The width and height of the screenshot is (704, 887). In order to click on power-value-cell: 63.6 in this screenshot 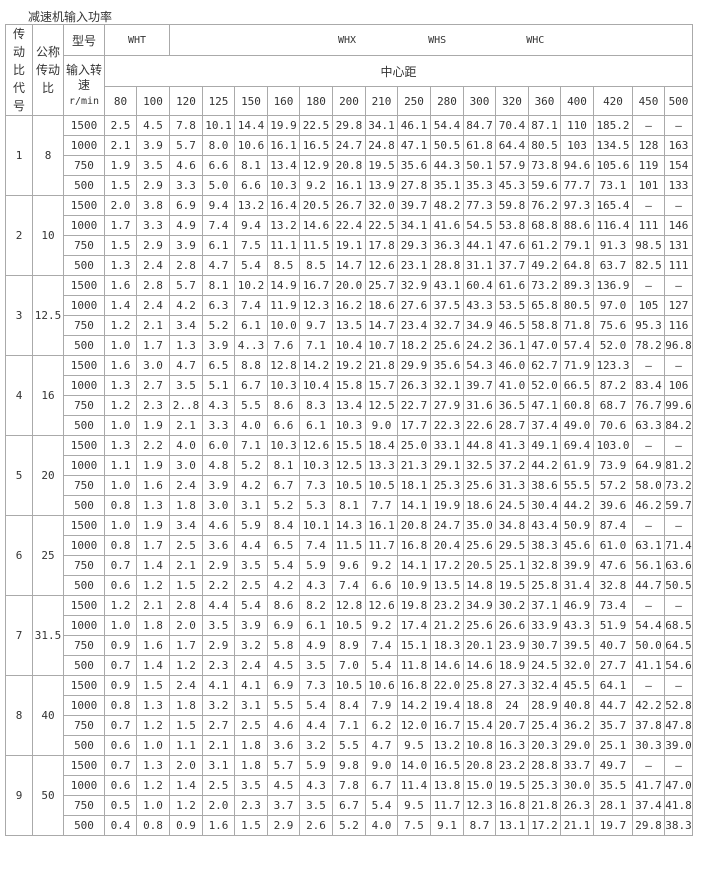, I will do `click(678, 565)`.